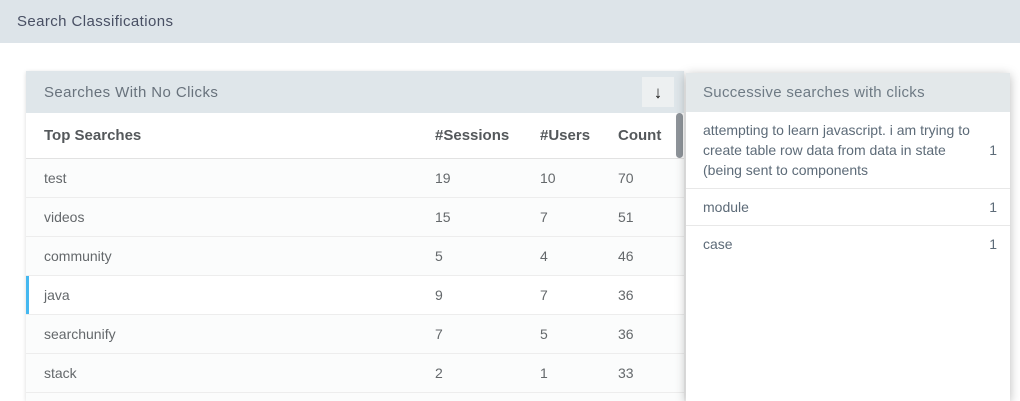  Describe the element at coordinates (355, 397) in the screenshot. I see `table-row-partial` at that location.